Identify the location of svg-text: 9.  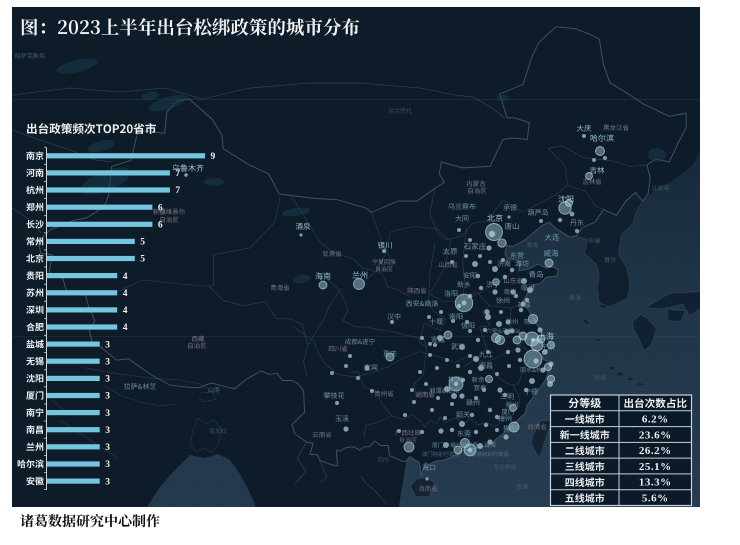
(213, 157).